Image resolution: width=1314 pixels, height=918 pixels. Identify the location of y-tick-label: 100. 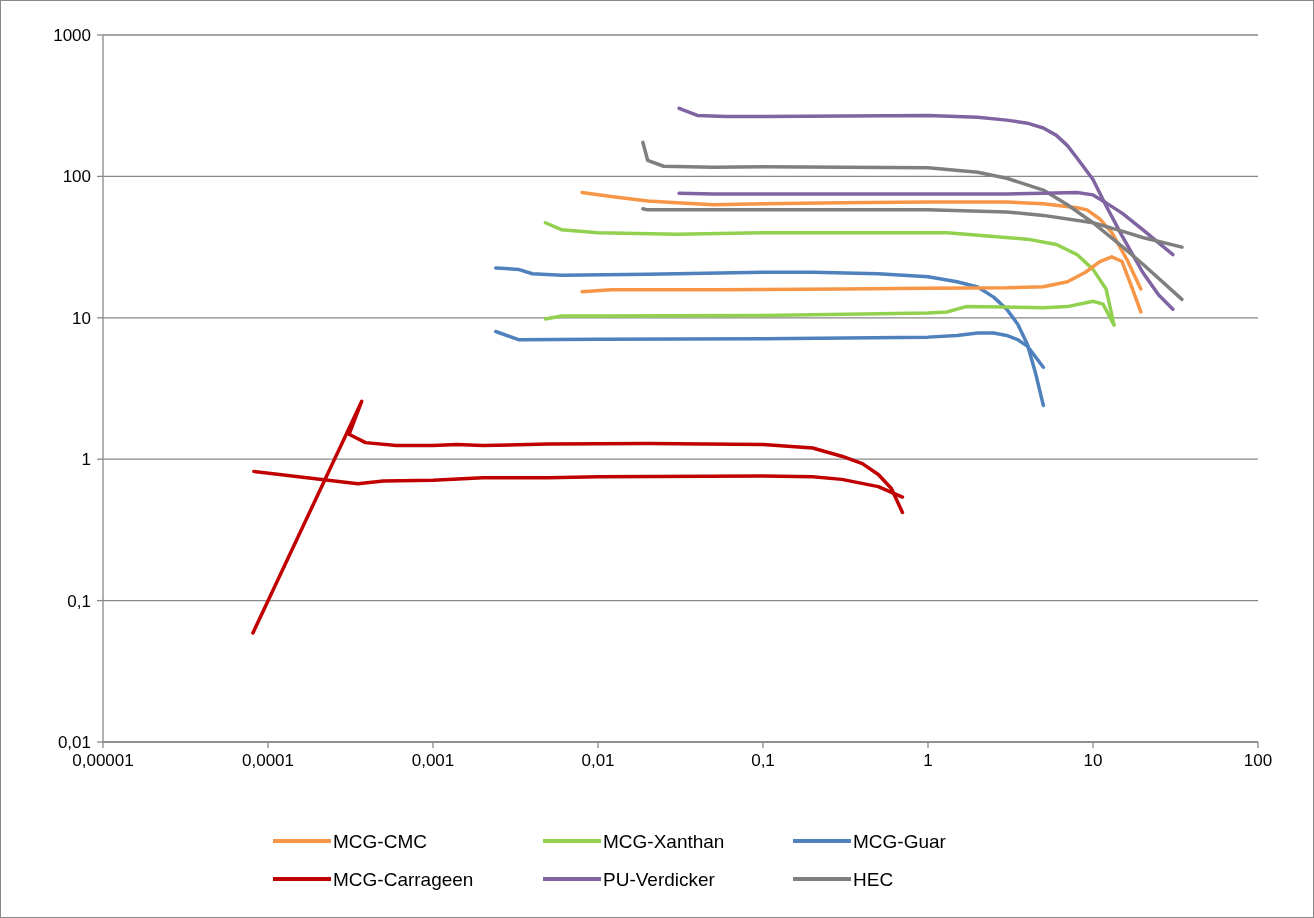
(76, 177).